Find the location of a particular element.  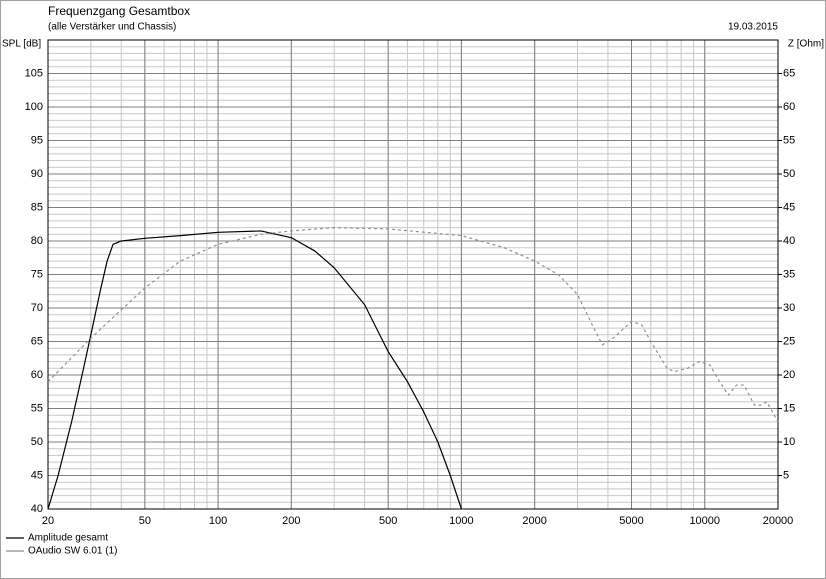

x-tick-label: 100 is located at coordinates (218, 521).